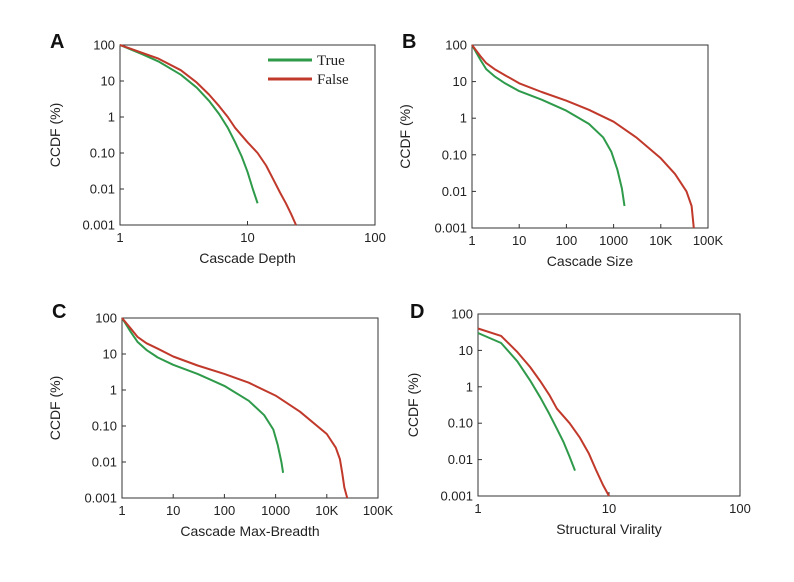 Image resolution: width=794 pixels, height=582 pixels. I want to click on x-axis-label: Cascade Depth, so click(247, 258).